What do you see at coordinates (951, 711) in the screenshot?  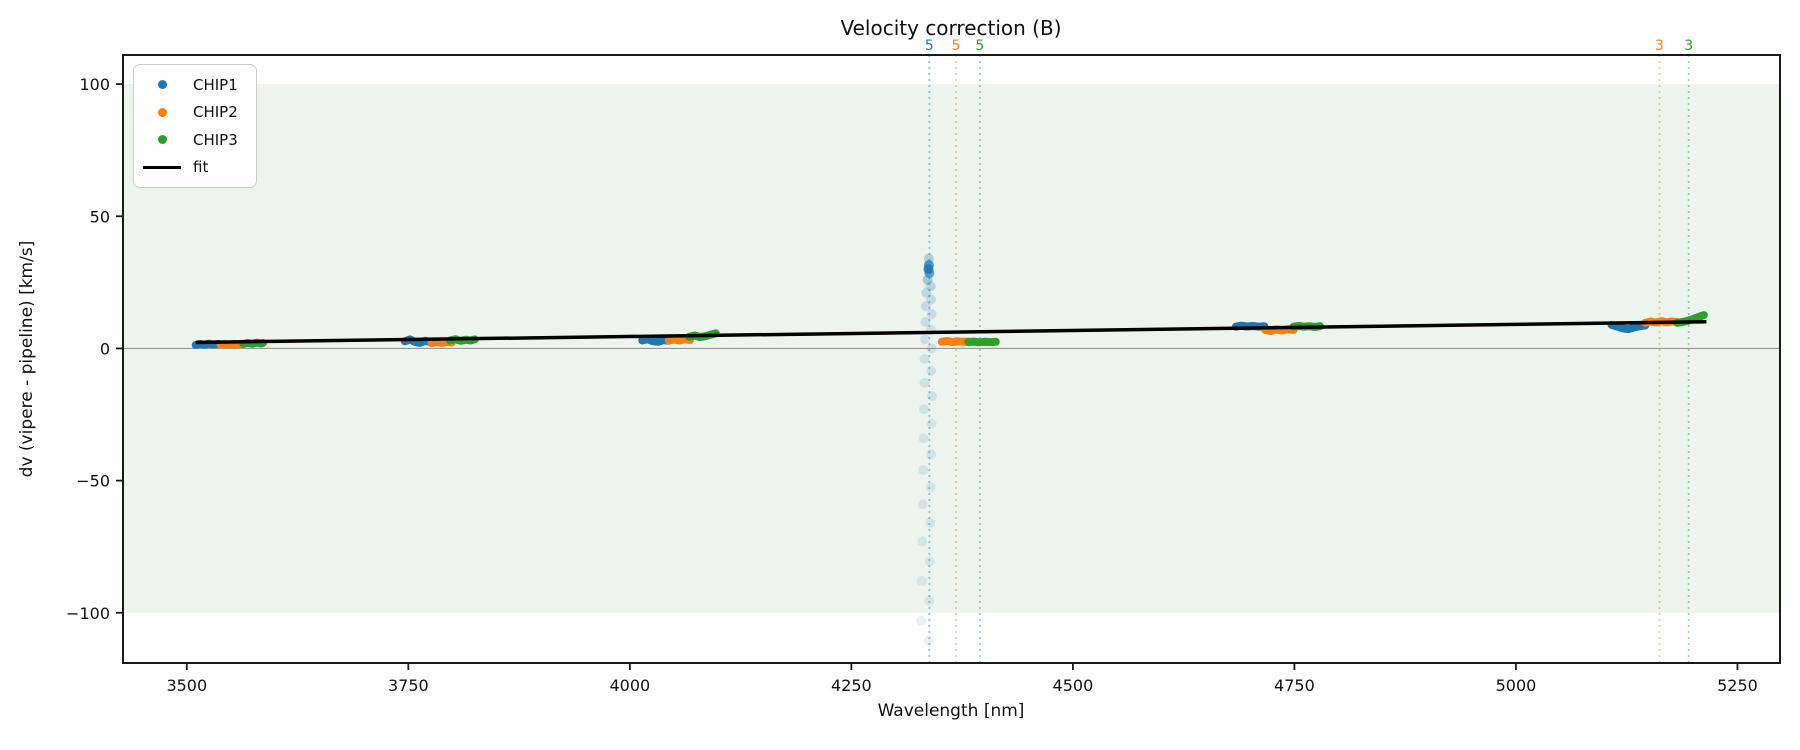 I see `x-axis-label: Wavelength [nm]` at bounding box center [951, 711].